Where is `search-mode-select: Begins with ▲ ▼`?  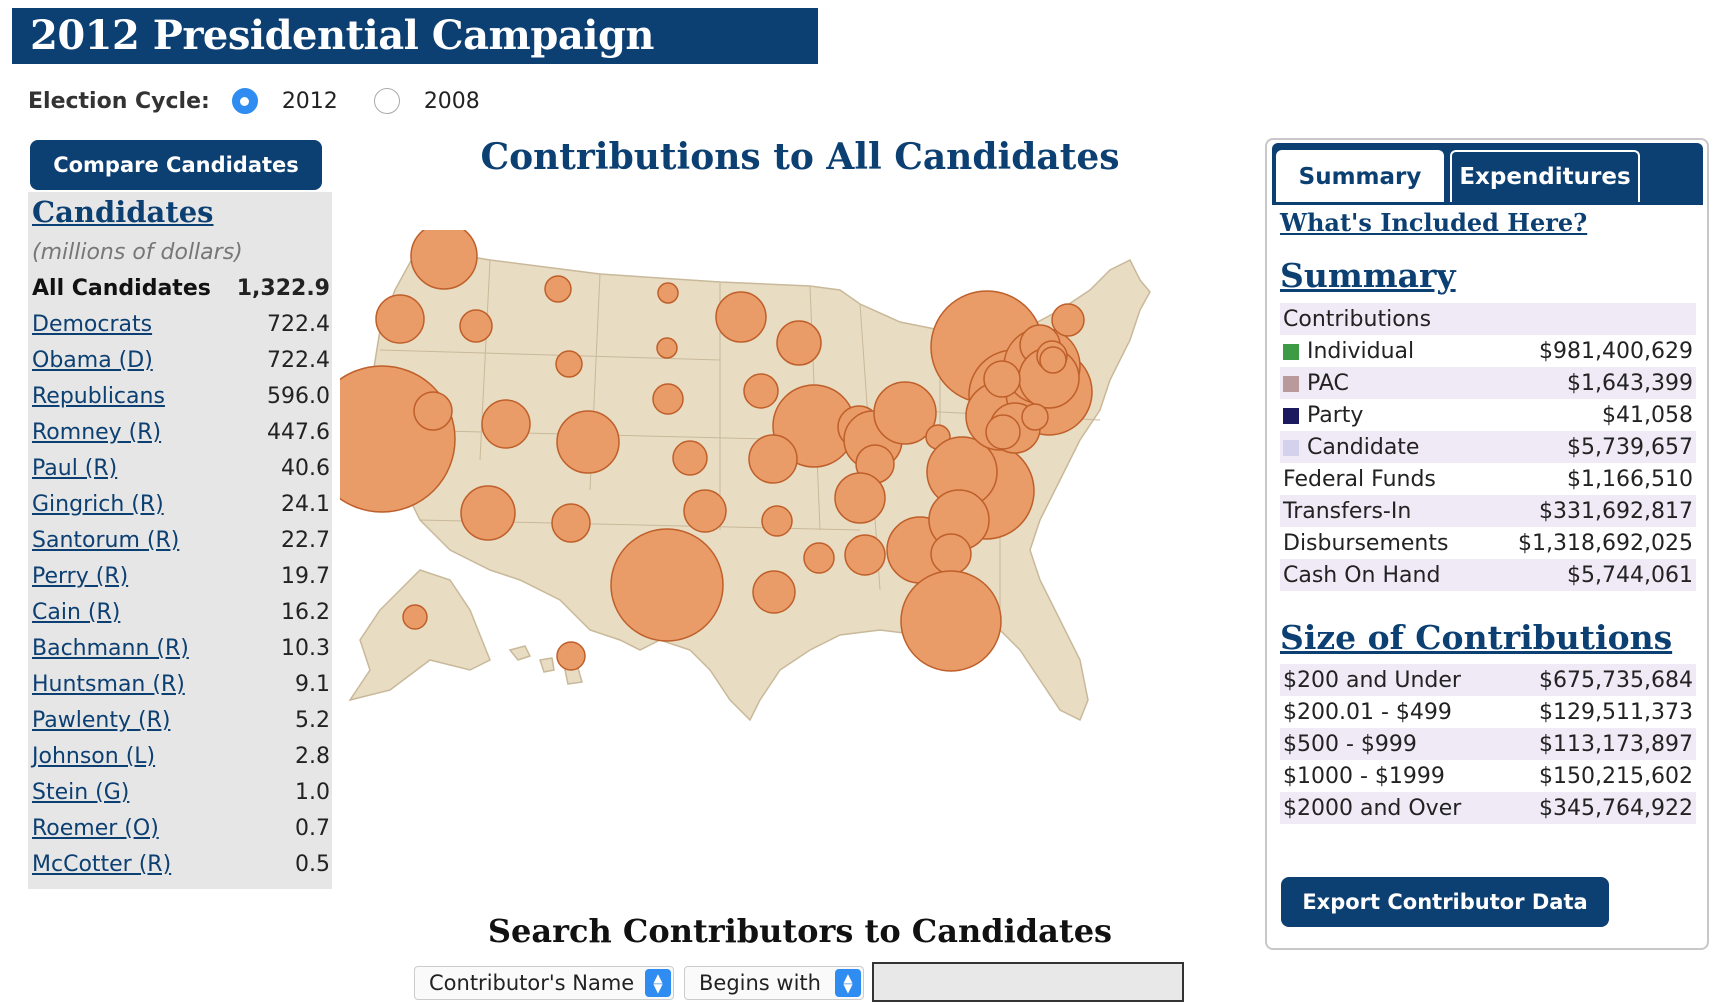 search-mode-select: Begins with ▲ ▼ is located at coordinates (774, 983).